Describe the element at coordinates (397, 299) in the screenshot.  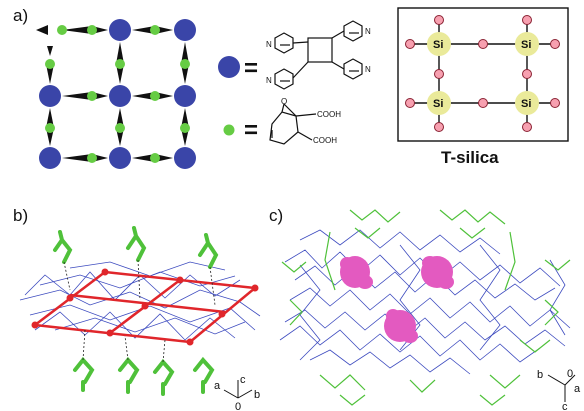
I see `panel-c-pores` at that location.